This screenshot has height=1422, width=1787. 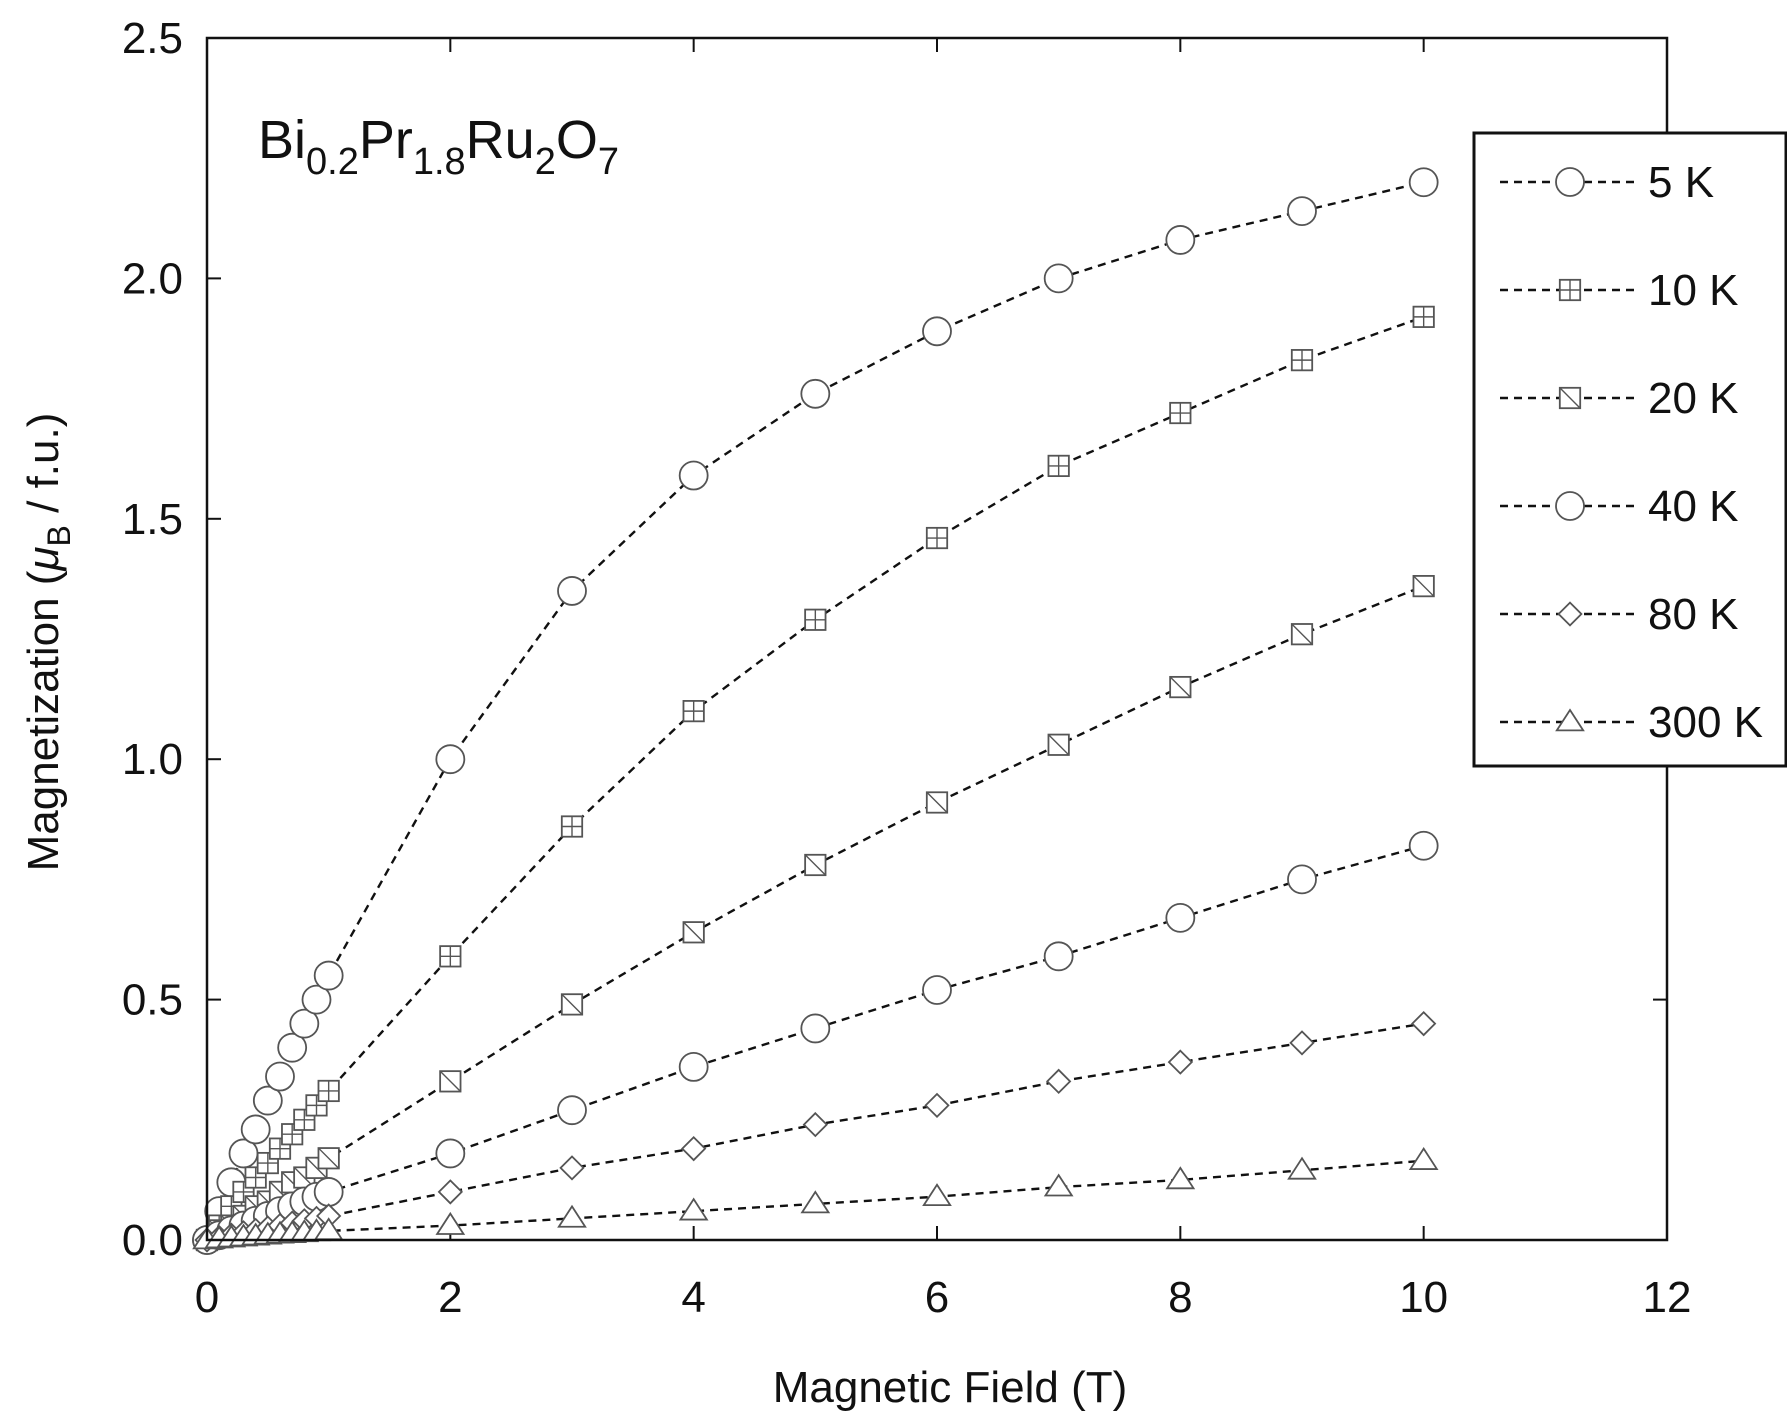 What do you see at coordinates (1693, 614) in the screenshot?
I see `legend-label: 80 K` at bounding box center [1693, 614].